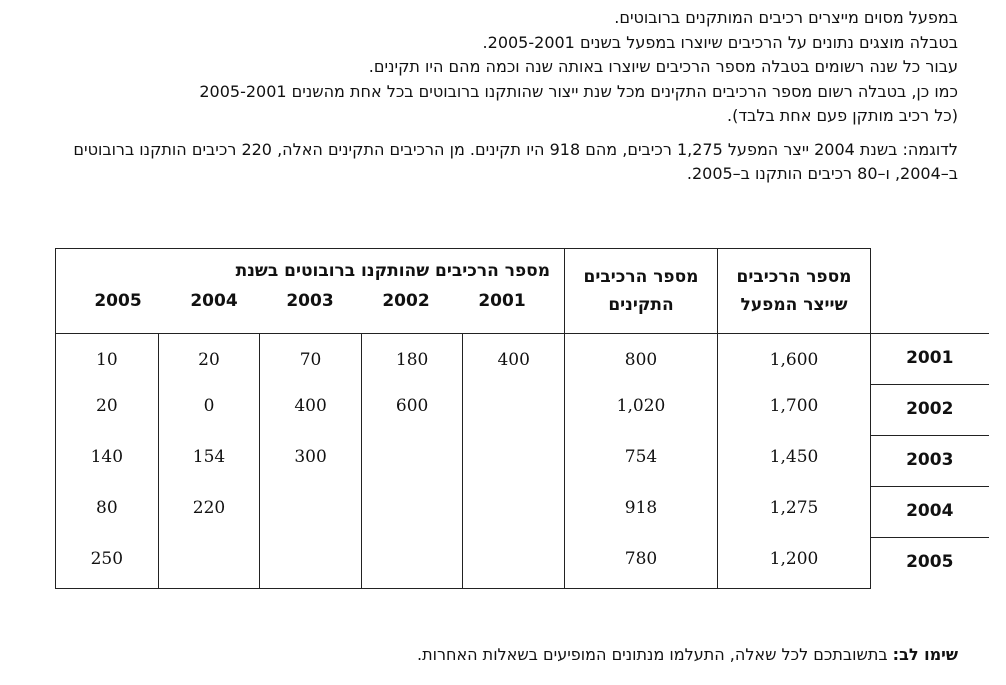 This screenshot has height=685, width=1006. What do you see at coordinates (929, 563) in the screenshot?
I see `row-year: 2005` at bounding box center [929, 563].